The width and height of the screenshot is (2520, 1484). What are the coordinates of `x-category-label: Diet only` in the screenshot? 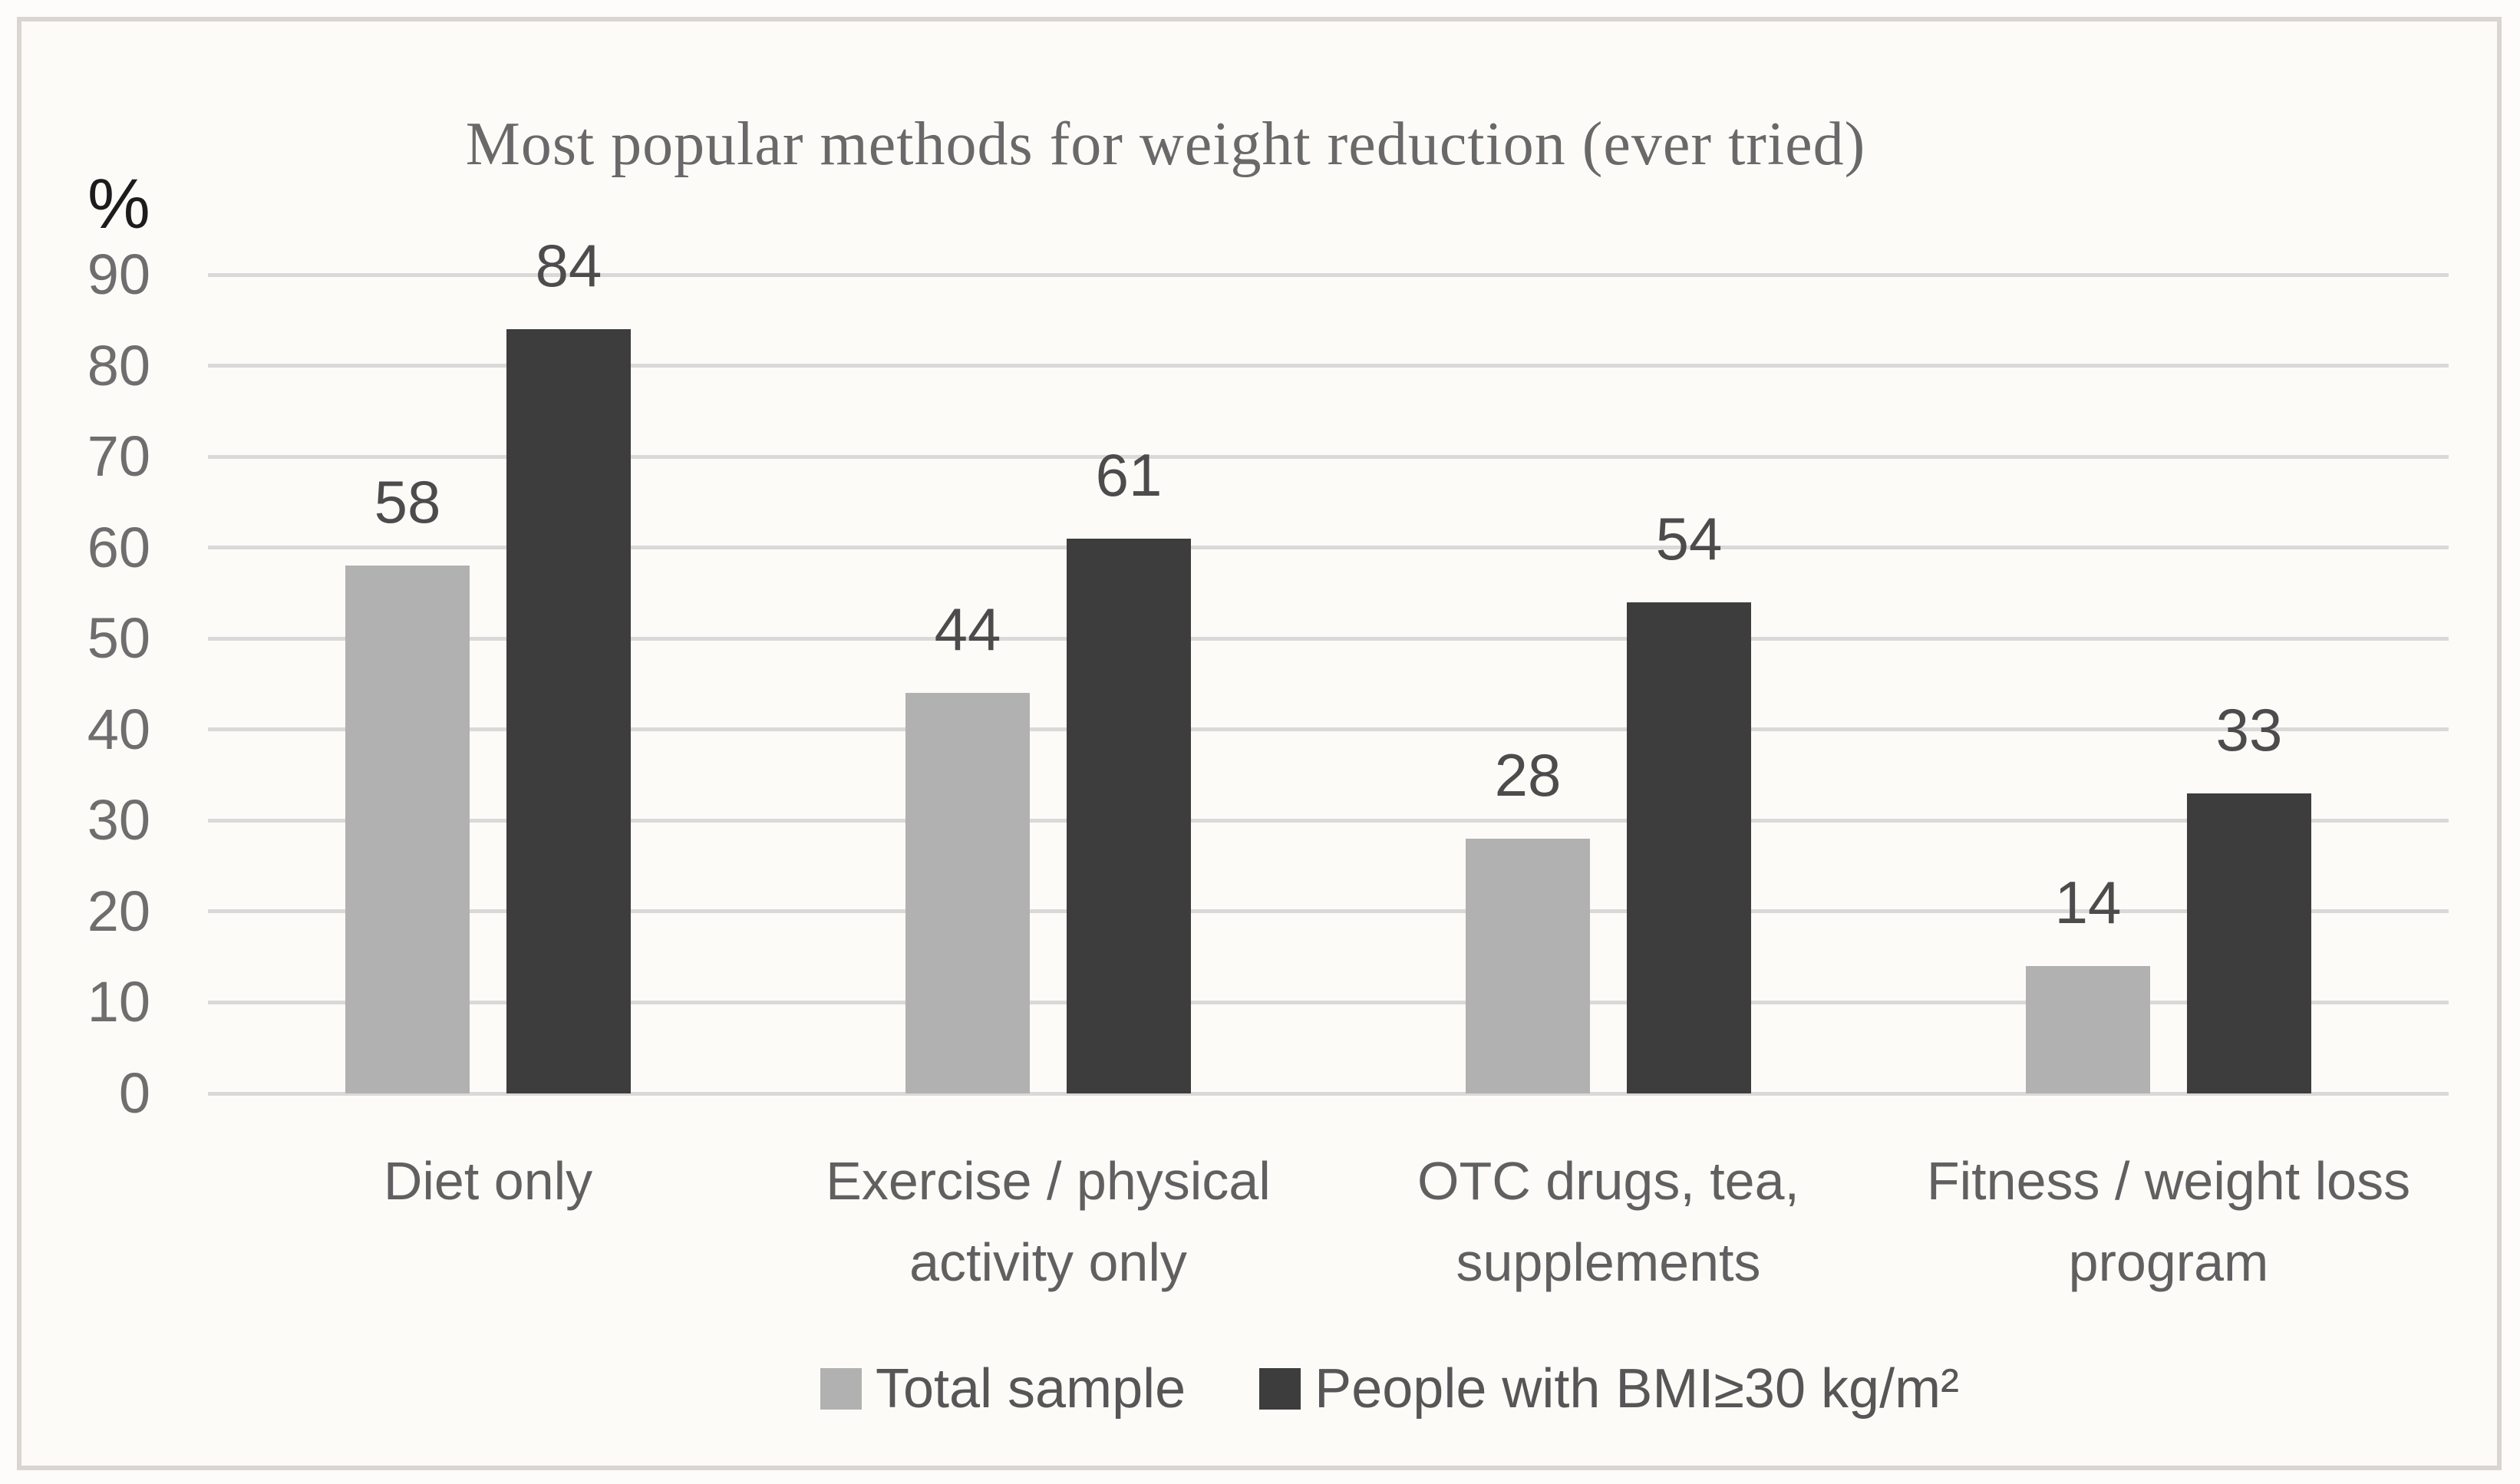 It's located at (488, 1181).